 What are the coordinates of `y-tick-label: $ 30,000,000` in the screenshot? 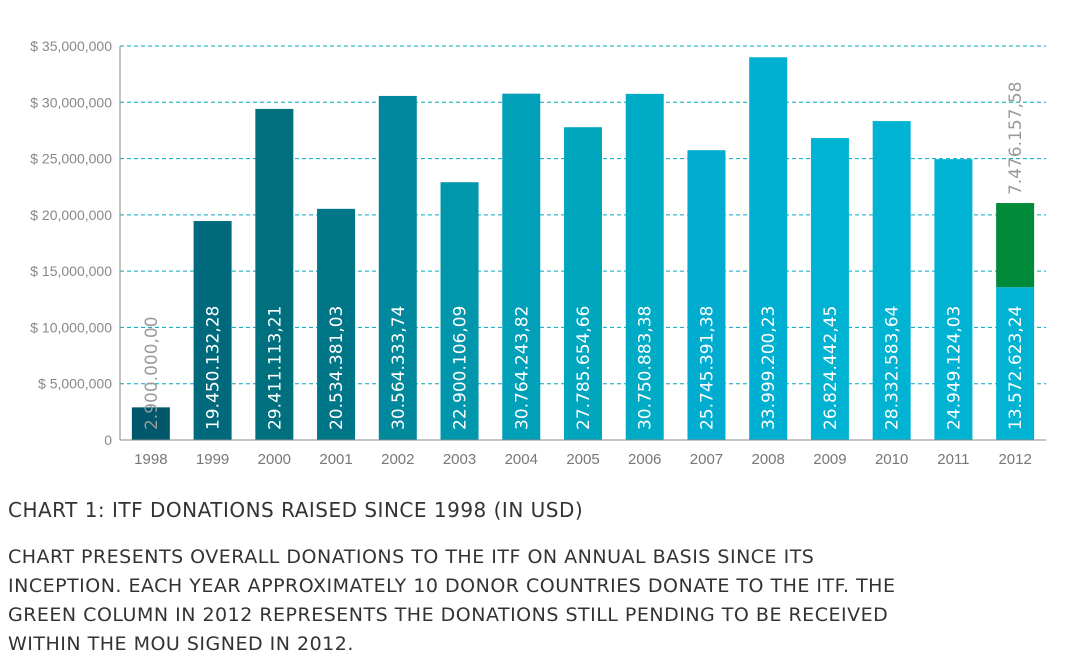 It's located at (71, 102).